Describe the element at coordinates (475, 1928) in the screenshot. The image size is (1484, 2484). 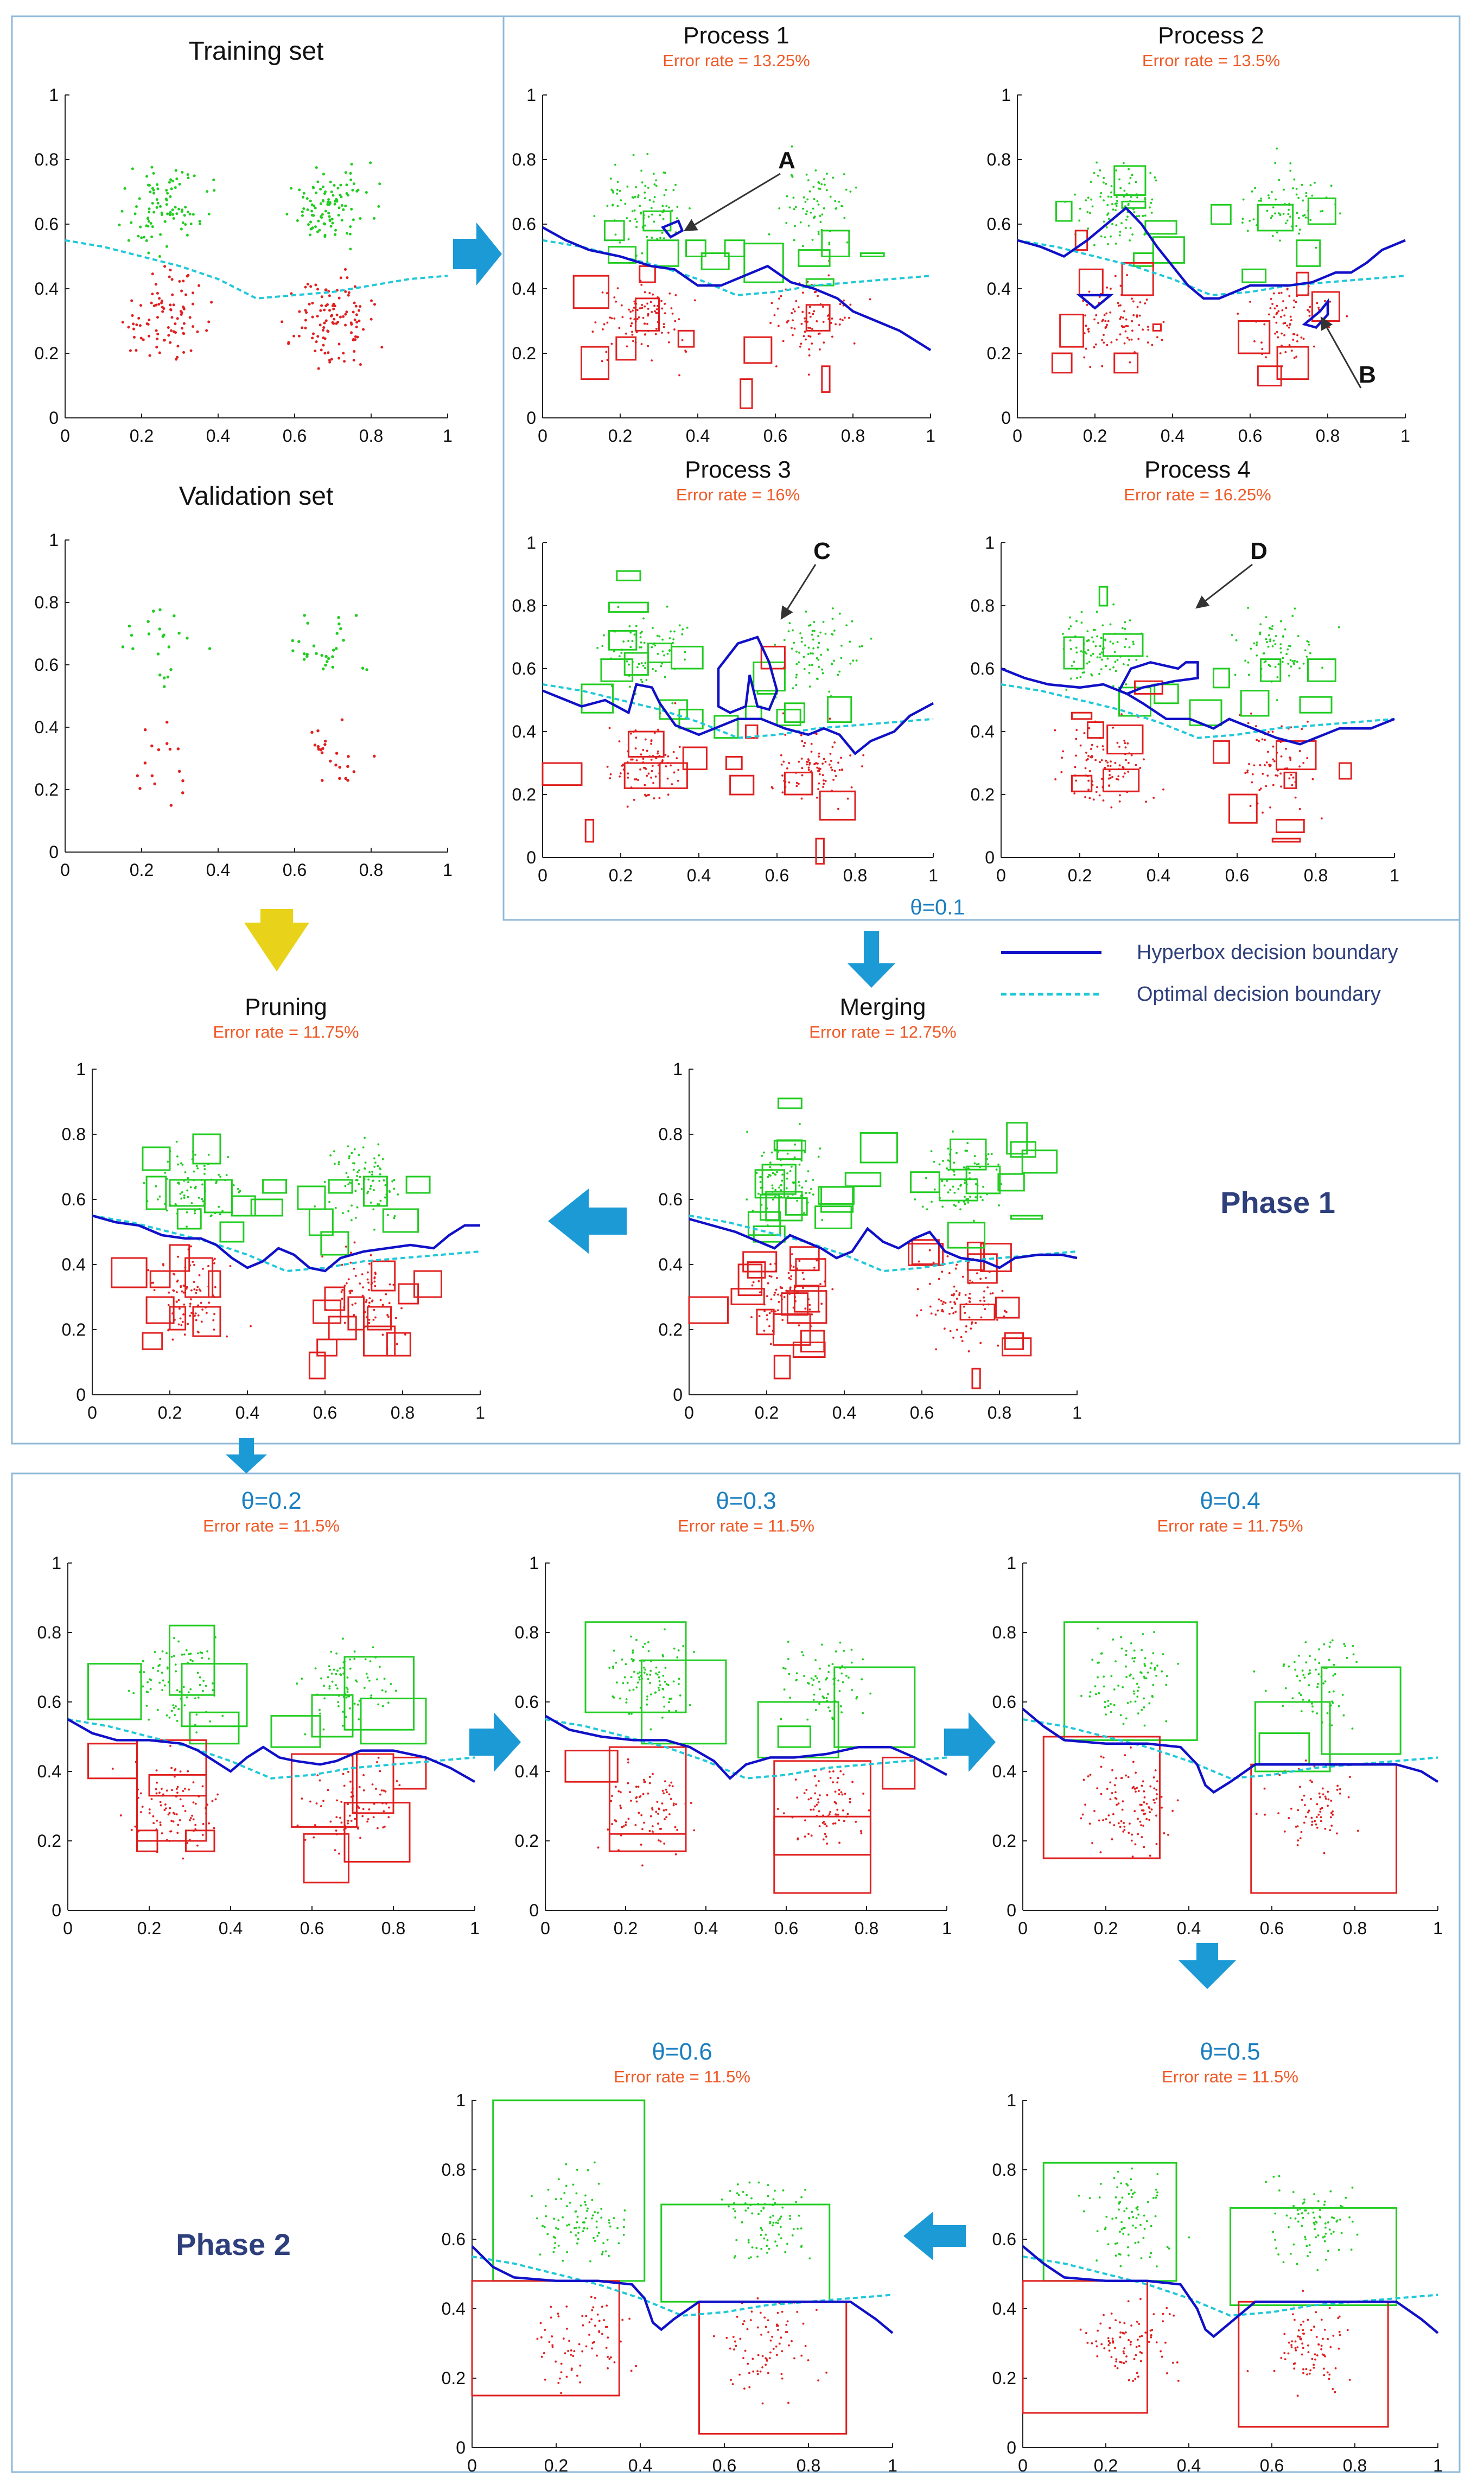
I see `x-tick-label: 1` at that location.